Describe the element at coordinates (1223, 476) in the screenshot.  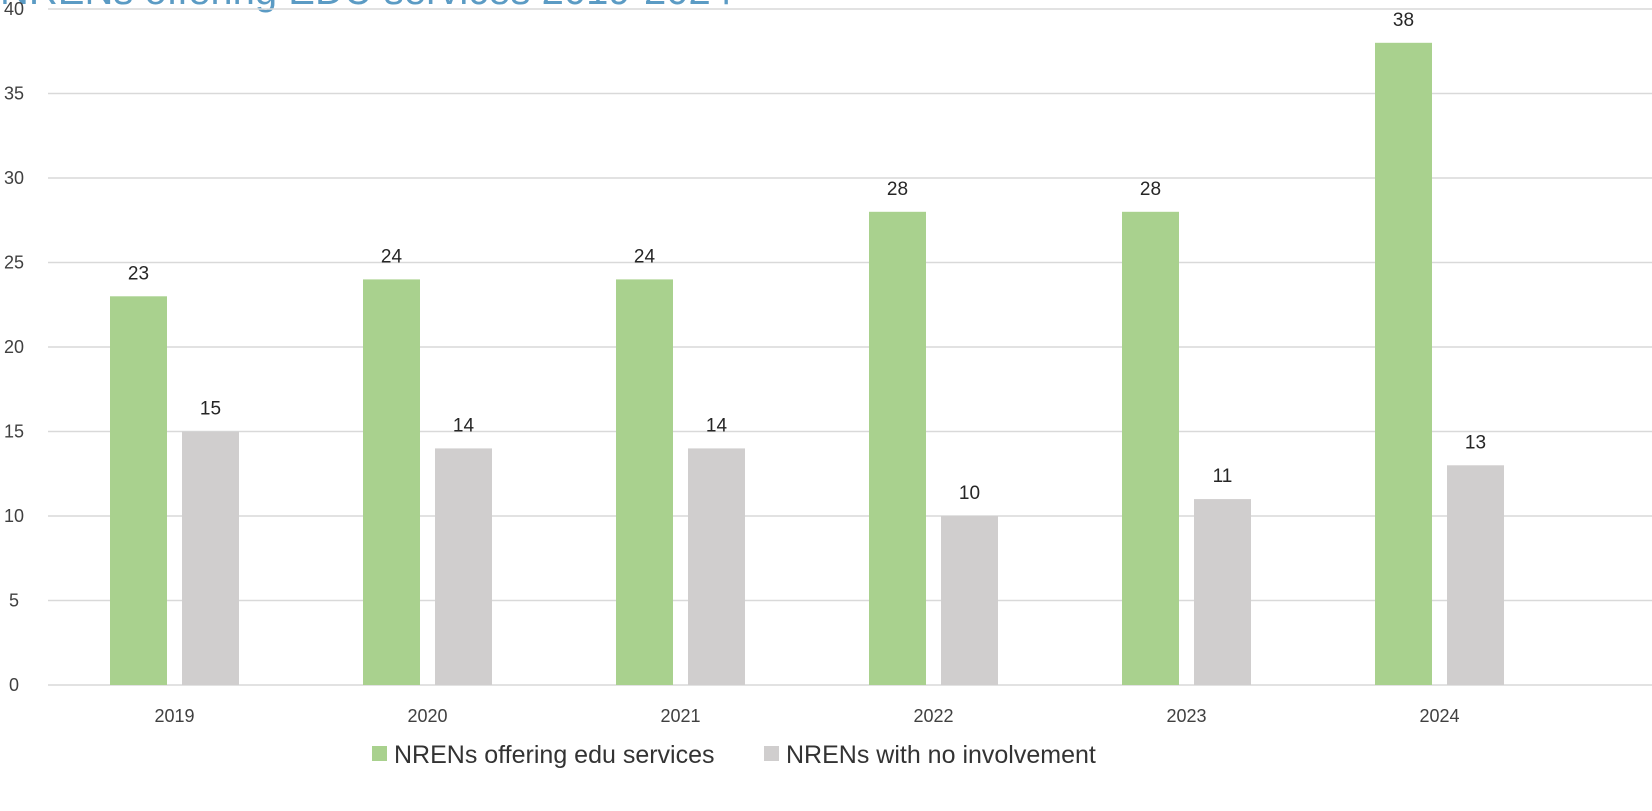
I see `data-label: 11` at that location.